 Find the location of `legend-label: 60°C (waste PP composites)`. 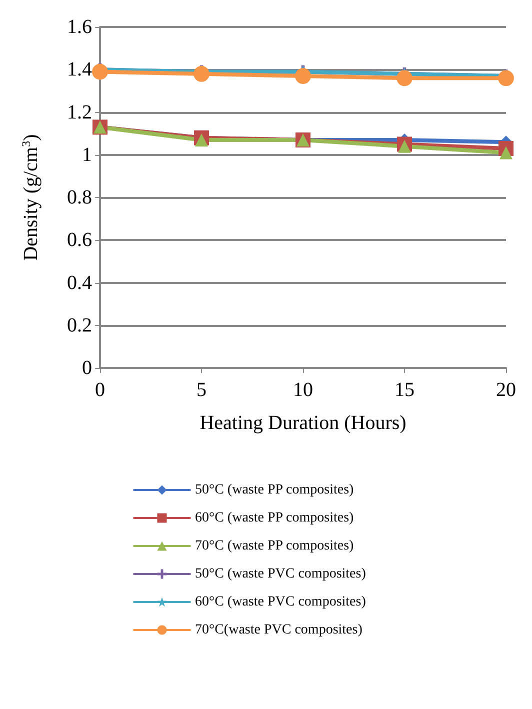

legend-label: 60°C (waste PP composites) is located at coordinates (274, 518).